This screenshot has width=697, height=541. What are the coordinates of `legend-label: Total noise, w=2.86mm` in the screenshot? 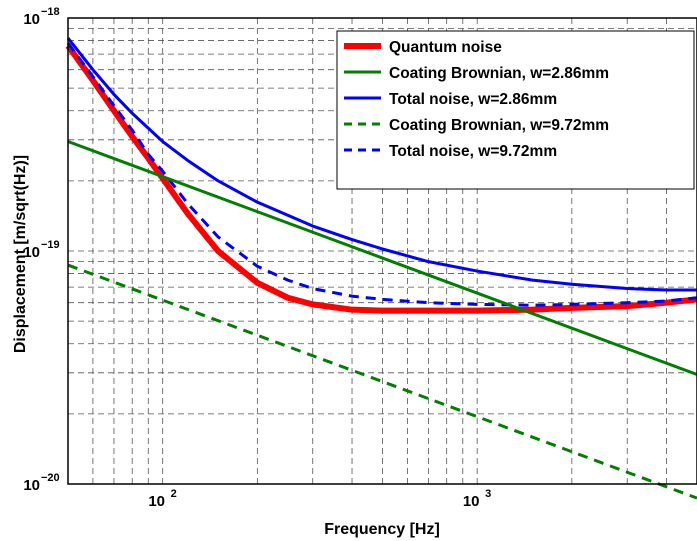 It's located at (473, 99).